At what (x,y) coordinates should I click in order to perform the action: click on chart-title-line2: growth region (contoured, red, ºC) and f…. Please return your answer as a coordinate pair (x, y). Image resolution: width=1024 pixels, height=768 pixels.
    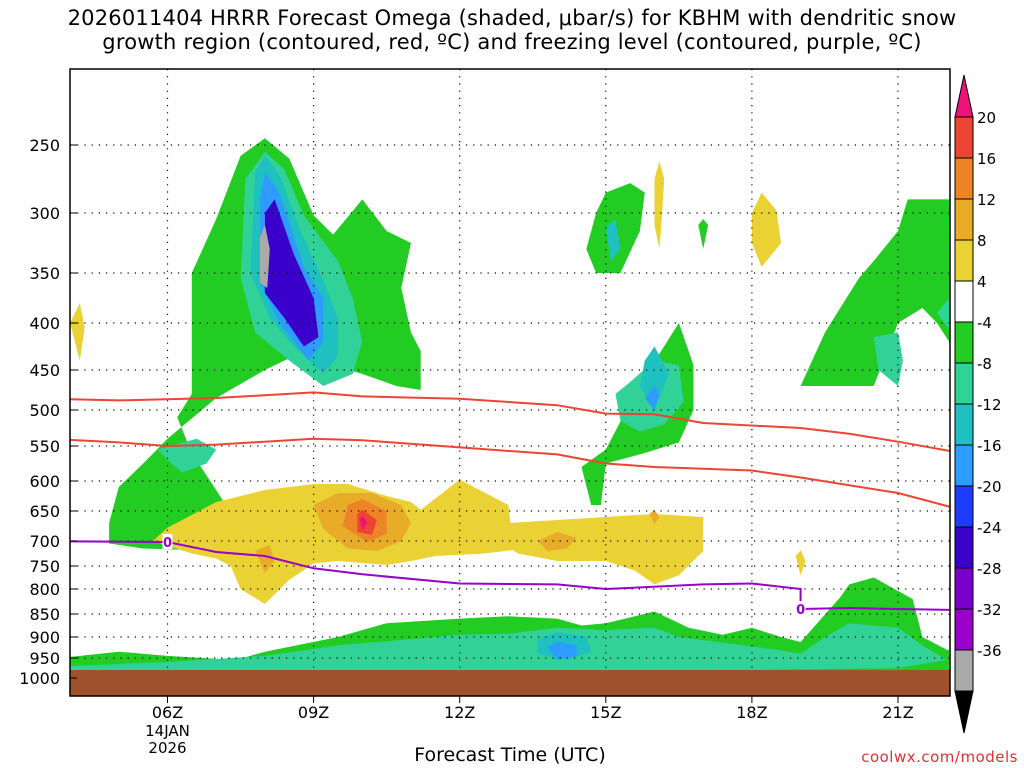
    Looking at the image, I should click on (512, 42).